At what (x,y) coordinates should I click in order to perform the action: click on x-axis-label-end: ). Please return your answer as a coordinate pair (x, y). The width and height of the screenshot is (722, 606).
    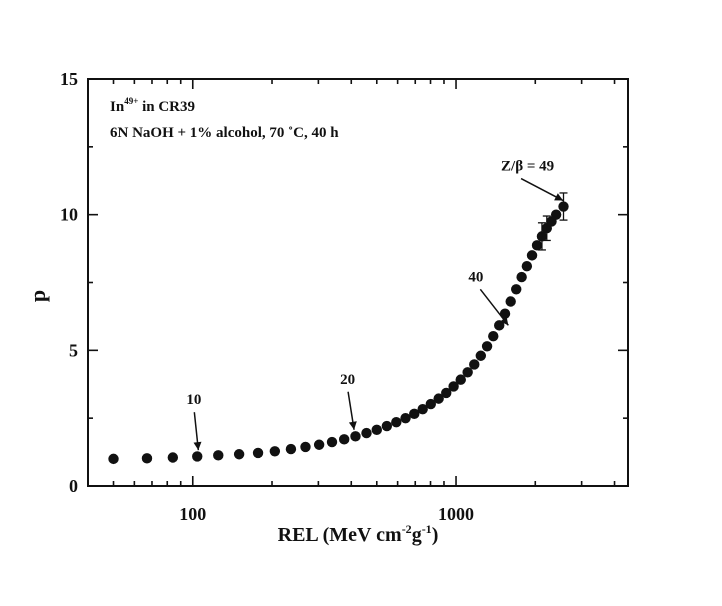
    Looking at the image, I should click on (435, 535).